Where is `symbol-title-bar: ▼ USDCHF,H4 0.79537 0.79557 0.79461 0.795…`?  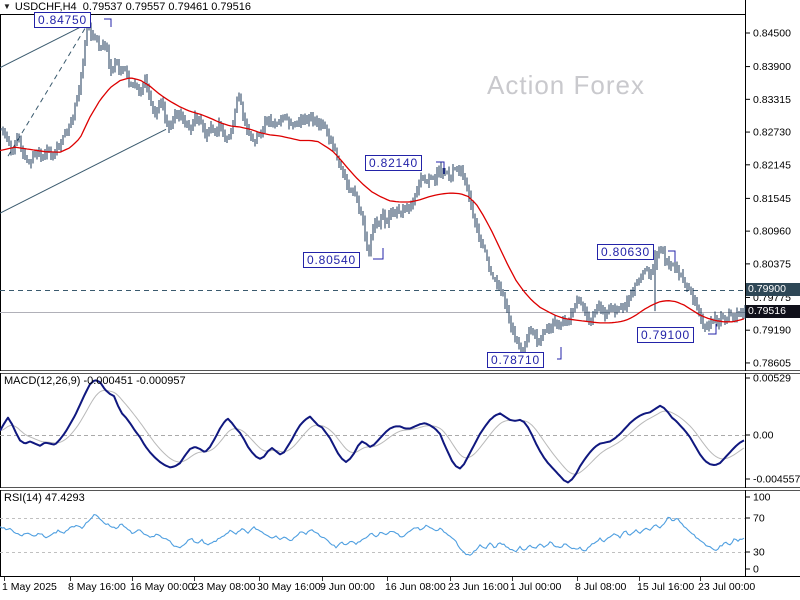
symbol-title-bar: ▼ USDCHF,H4 0.79537 0.79557 0.79461 0.795… is located at coordinates (127, 7).